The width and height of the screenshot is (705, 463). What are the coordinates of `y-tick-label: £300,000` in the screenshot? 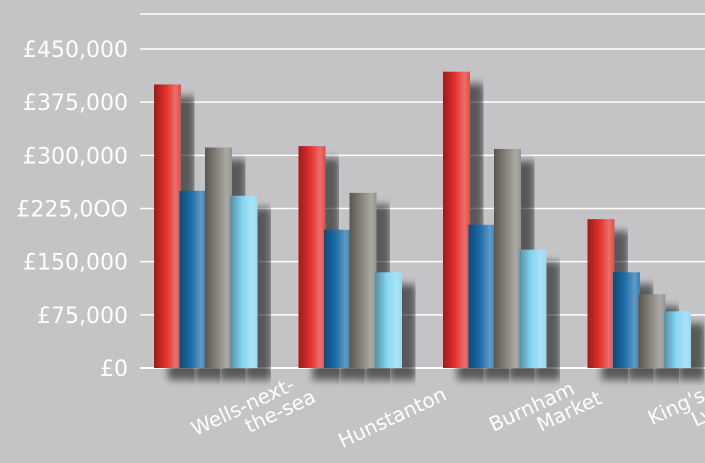 It's located at (75, 156).